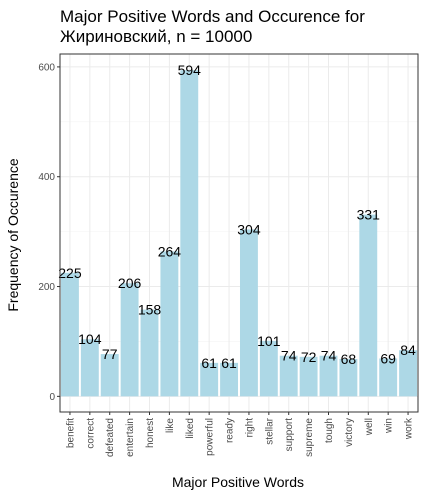 This screenshot has height=500, width=425. Describe the element at coordinates (70, 433) in the screenshot. I see `x-tick-label-benefit: benefit` at that location.